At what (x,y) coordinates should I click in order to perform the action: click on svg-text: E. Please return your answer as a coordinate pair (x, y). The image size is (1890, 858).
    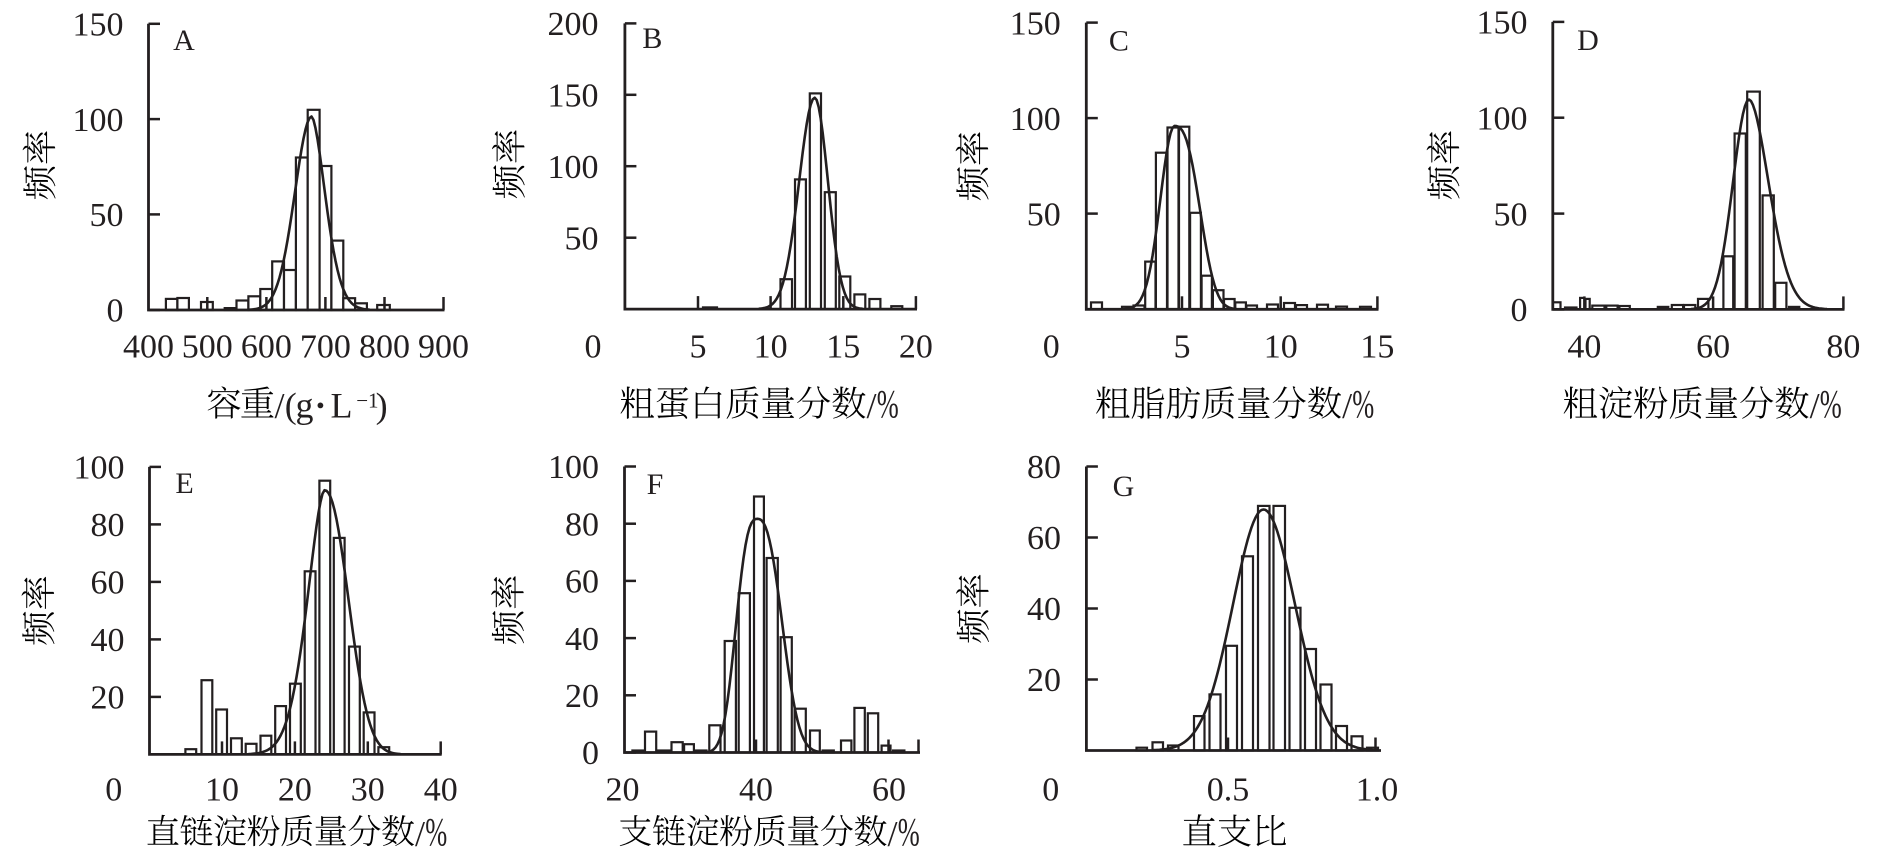
    Looking at the image, I should click on (184, 483).